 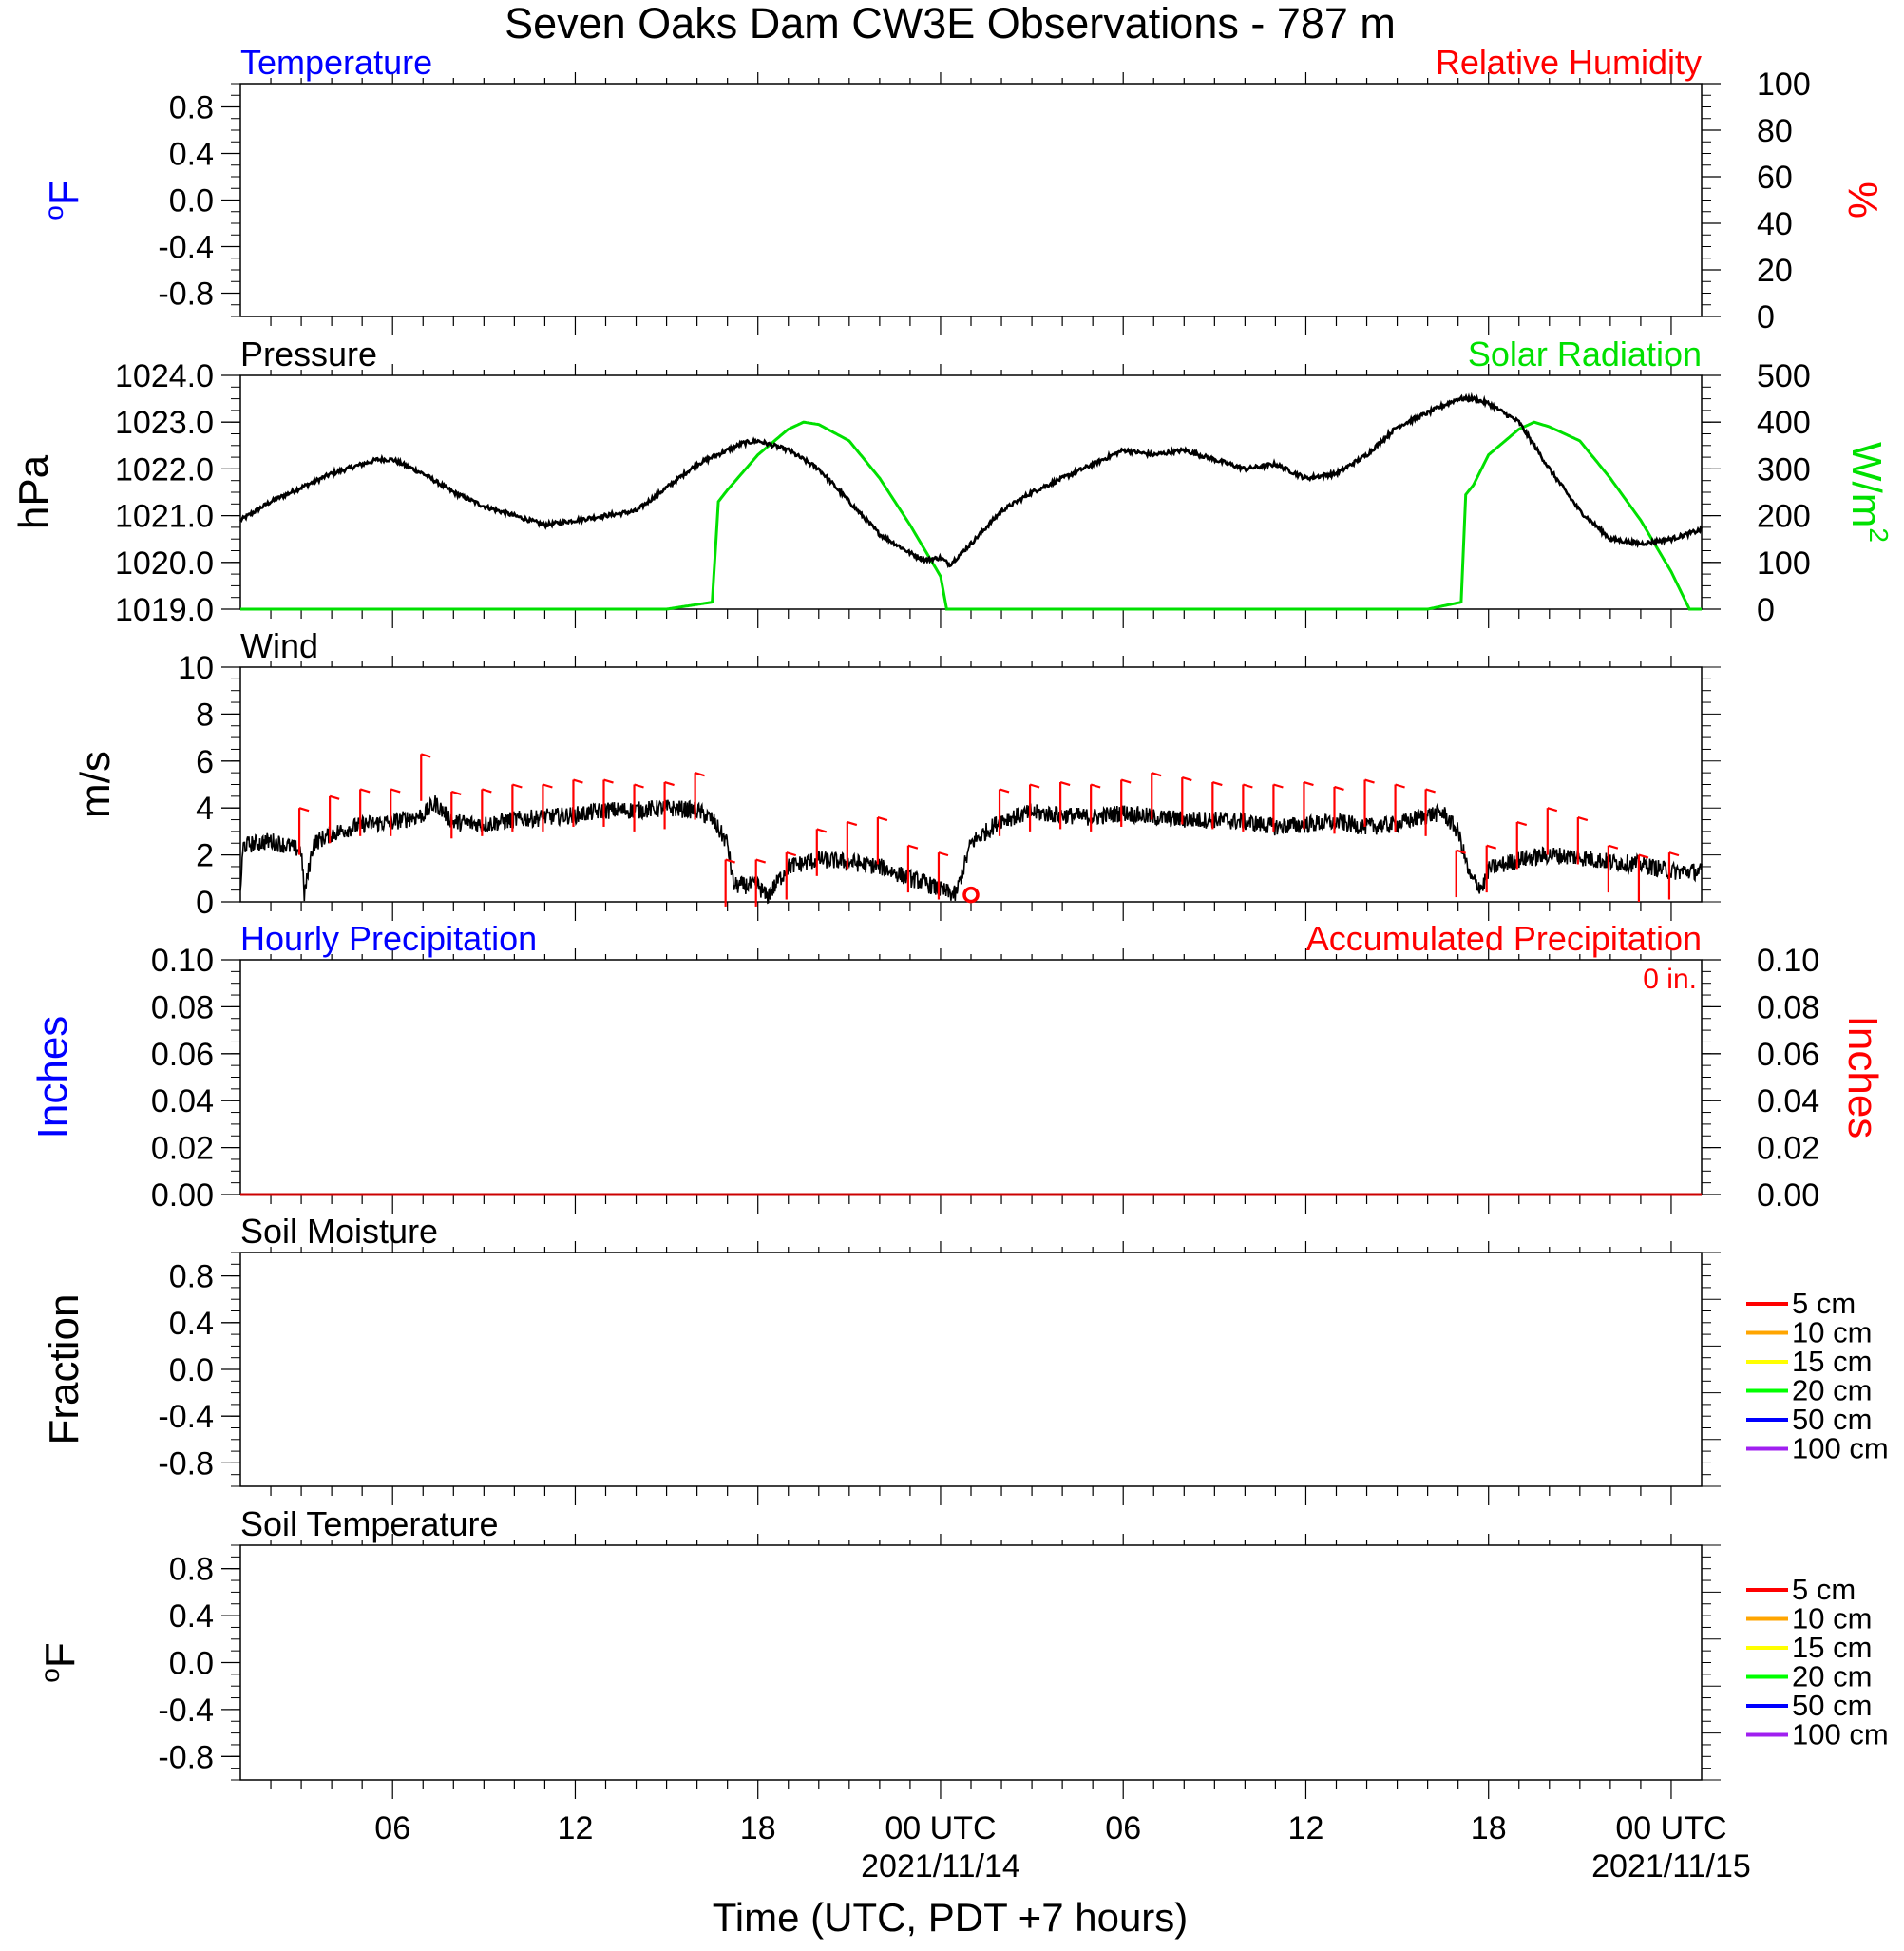 I want to click on y-tick-label-right: 0.04, so click(x=1788, y=1101).